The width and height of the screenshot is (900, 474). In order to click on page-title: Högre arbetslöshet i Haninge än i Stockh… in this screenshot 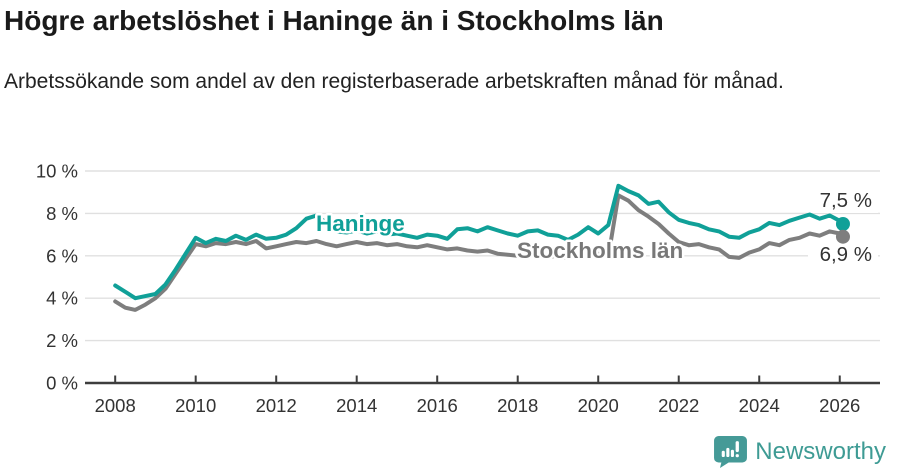, I will do `click(334, 20)`.